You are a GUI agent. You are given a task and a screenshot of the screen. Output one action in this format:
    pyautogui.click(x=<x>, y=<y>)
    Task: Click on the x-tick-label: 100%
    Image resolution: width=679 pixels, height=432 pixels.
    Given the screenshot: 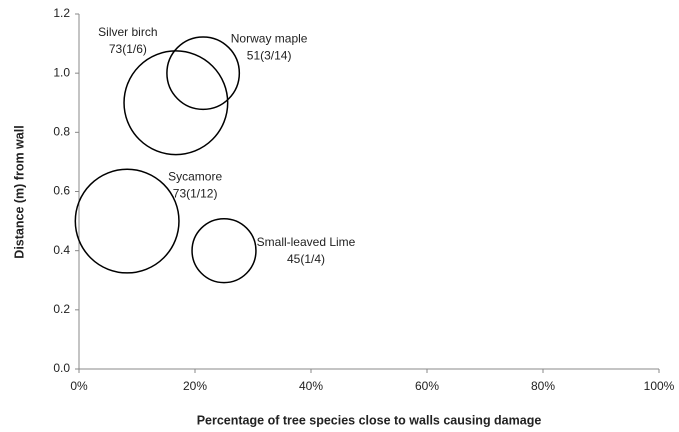 What is the action you would take?
    pyautogui.click(x=659, y=386)
    